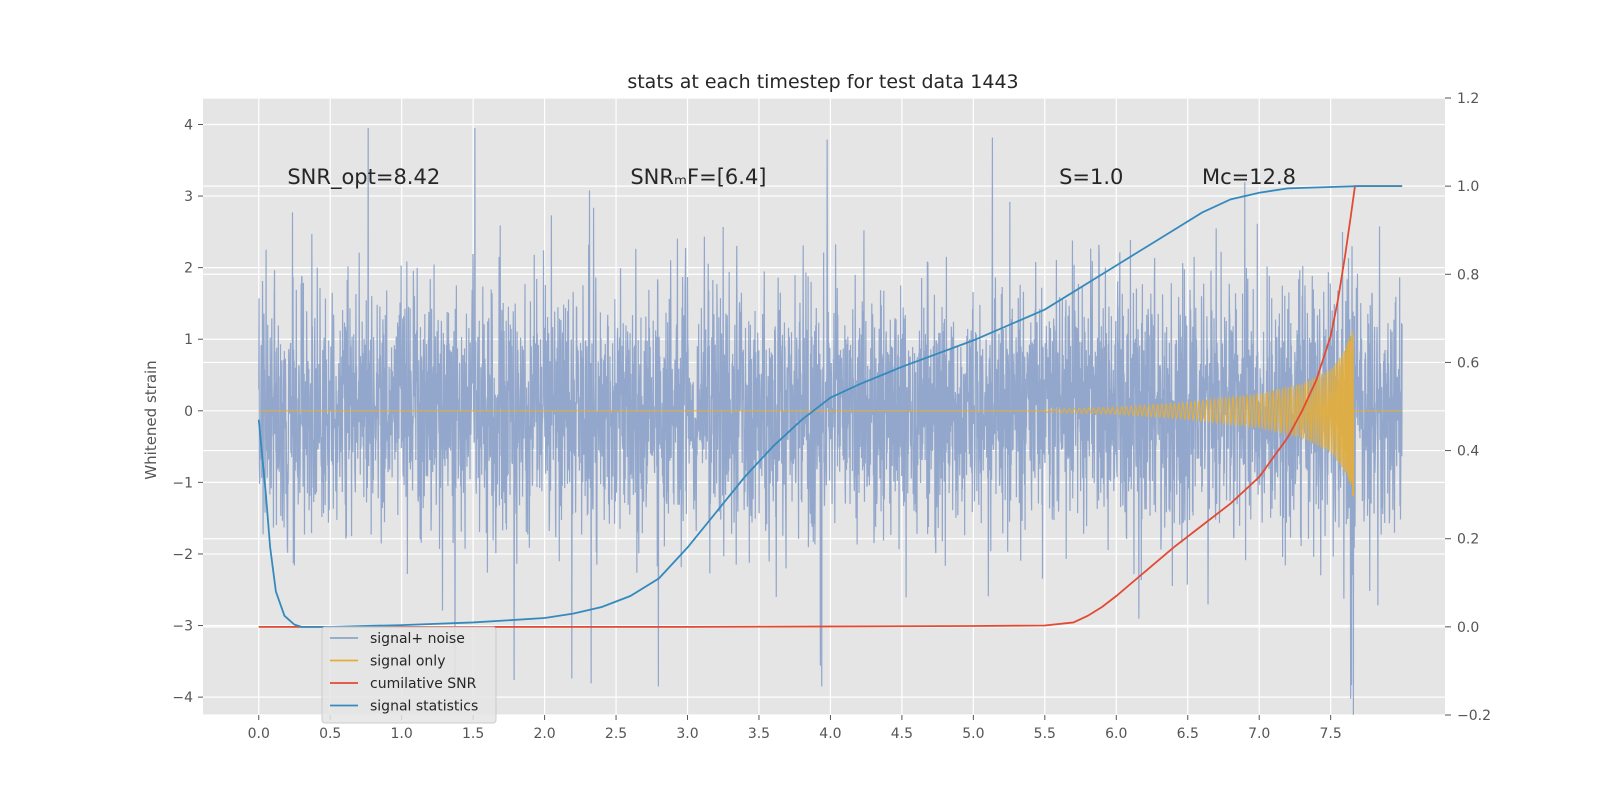 Image resolution: width=1600 pixels, height=800 pixels. What do you see at coordinates (1259, 734) in the screenshot?
I see `x-tick-label: 7.0` at bounding box center [1259, 734].